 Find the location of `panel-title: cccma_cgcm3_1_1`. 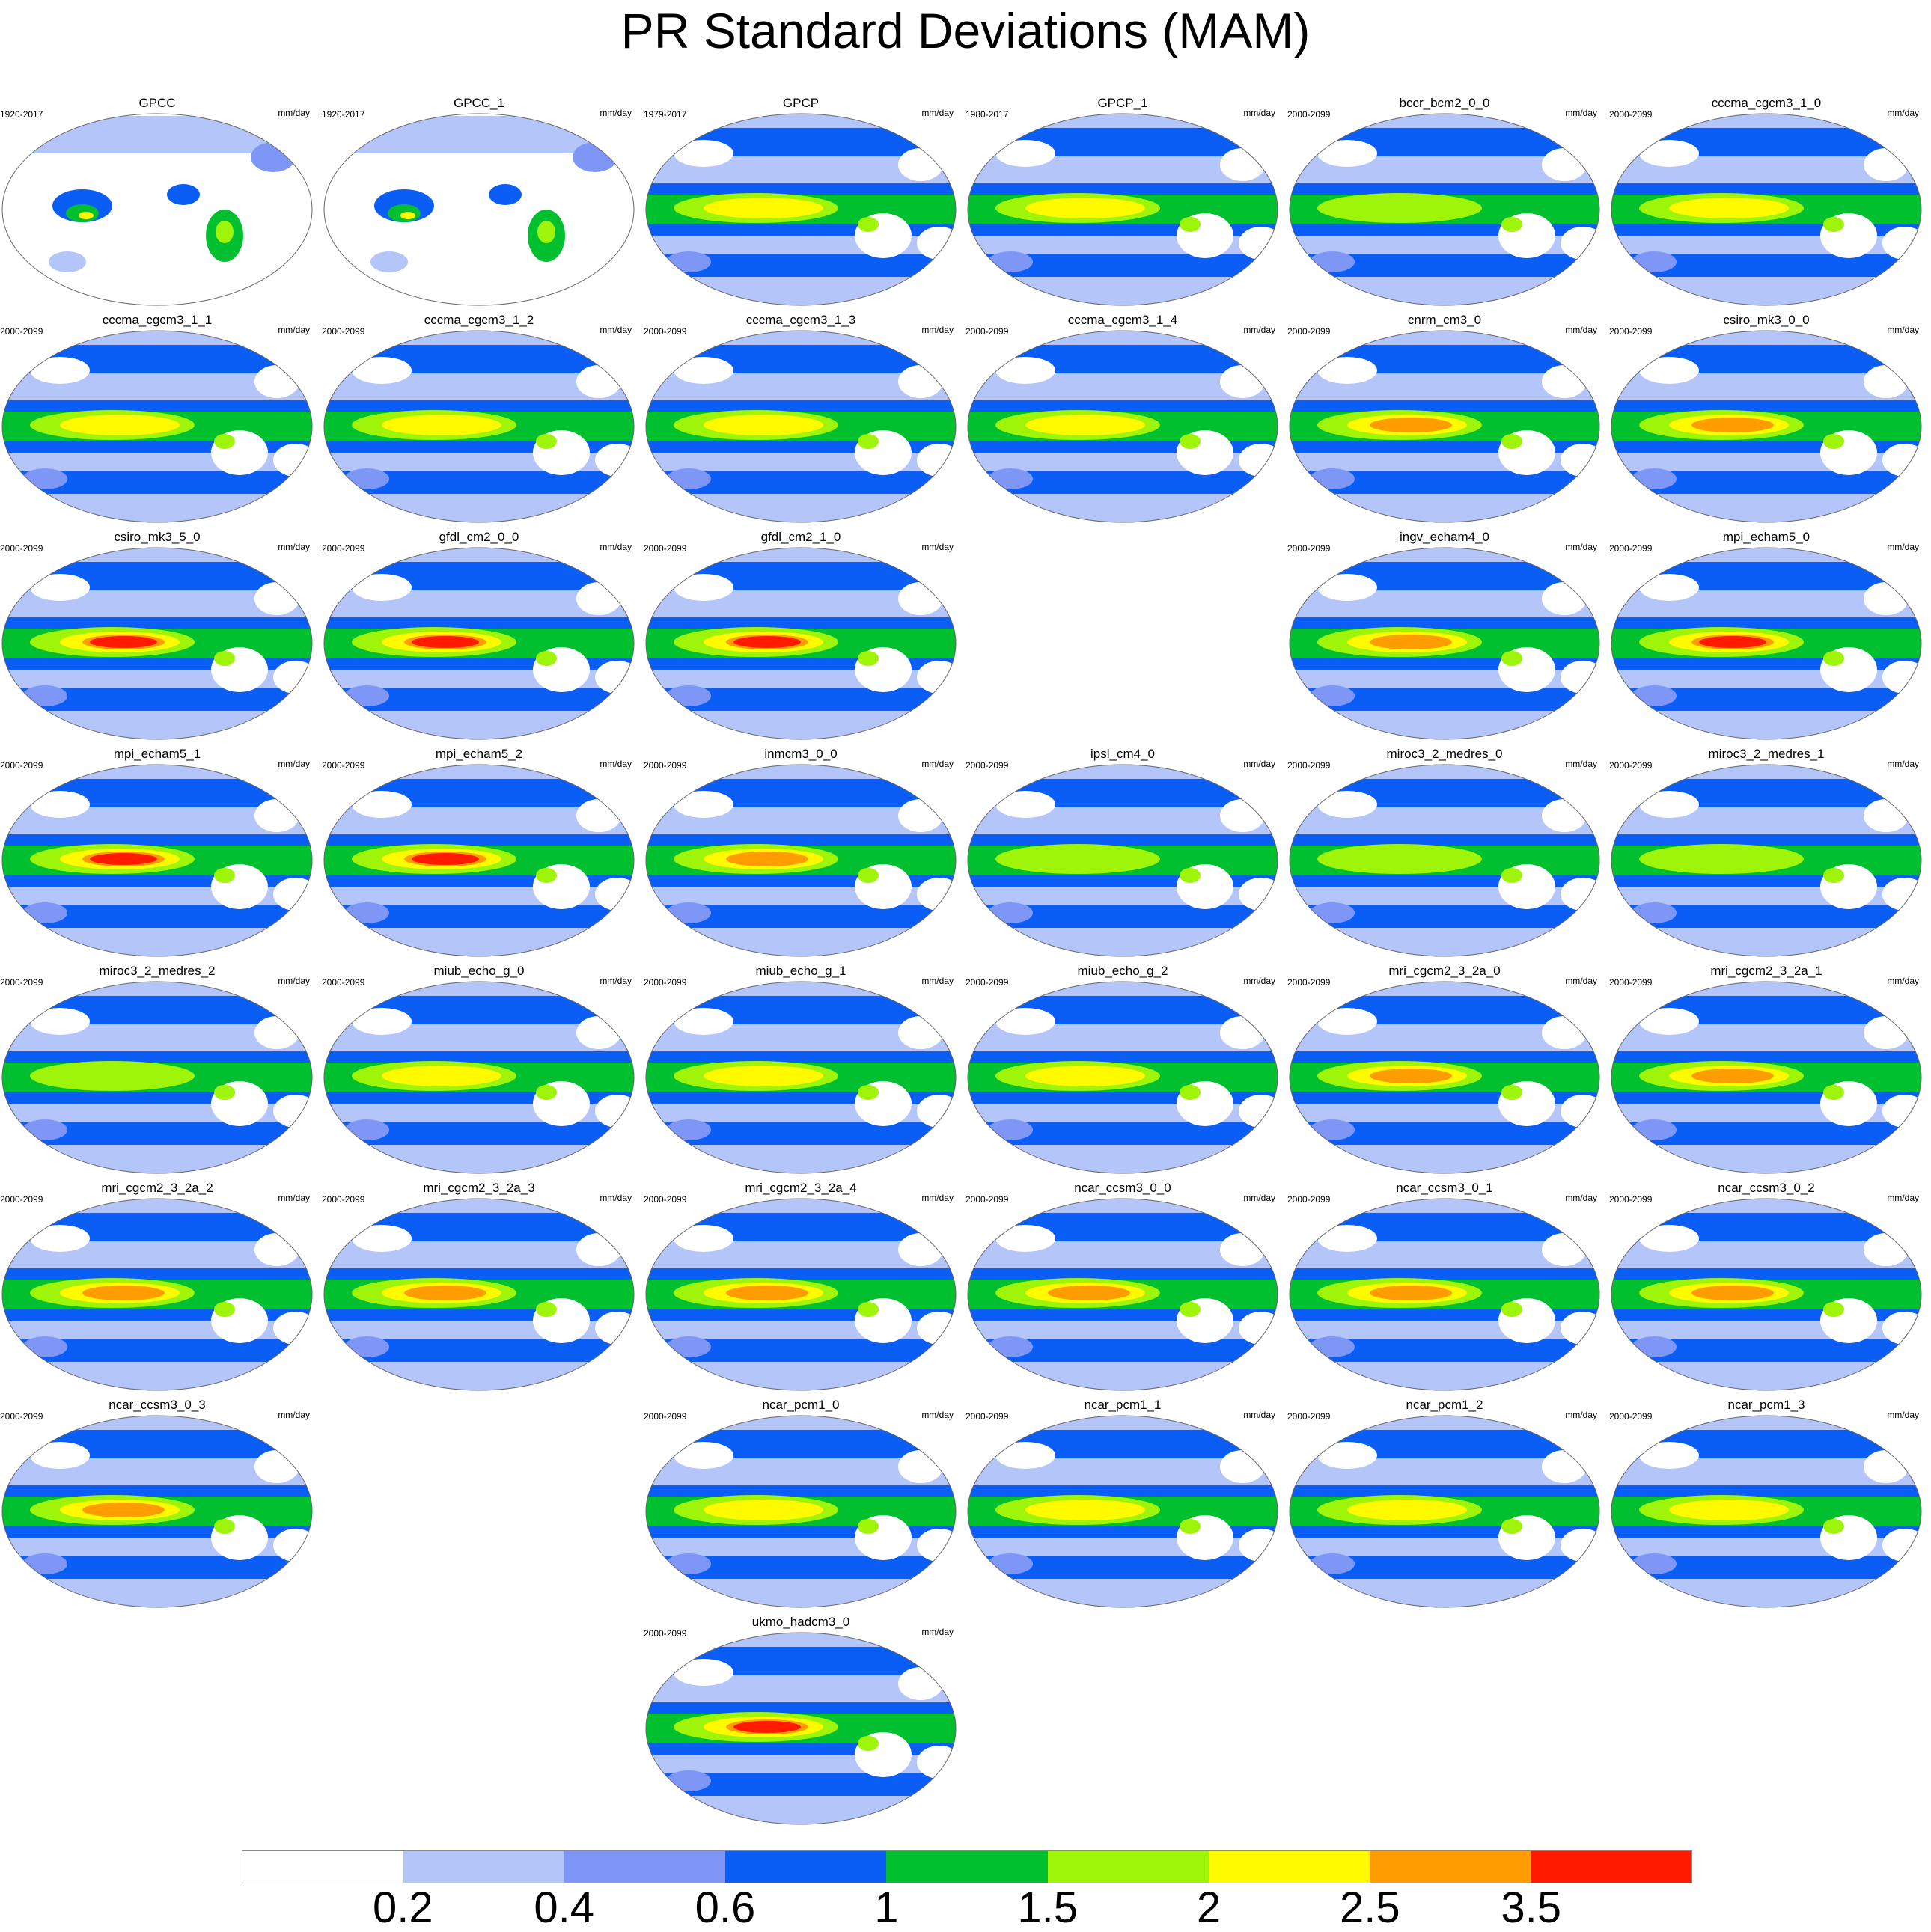

panel-title: cccma_cgcm3_1_1 is located at coordinates (158, 320).